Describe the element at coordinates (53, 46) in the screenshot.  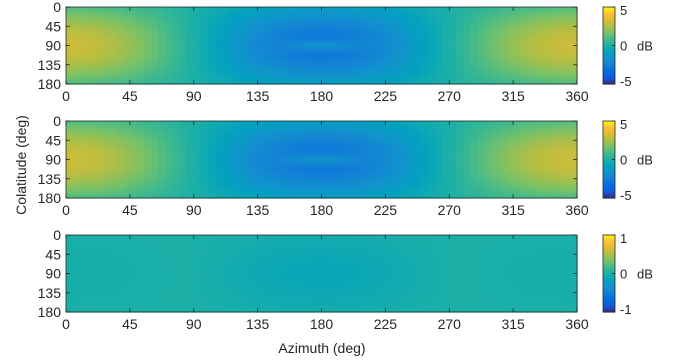
I see `y-tick-label: 90` at that location.